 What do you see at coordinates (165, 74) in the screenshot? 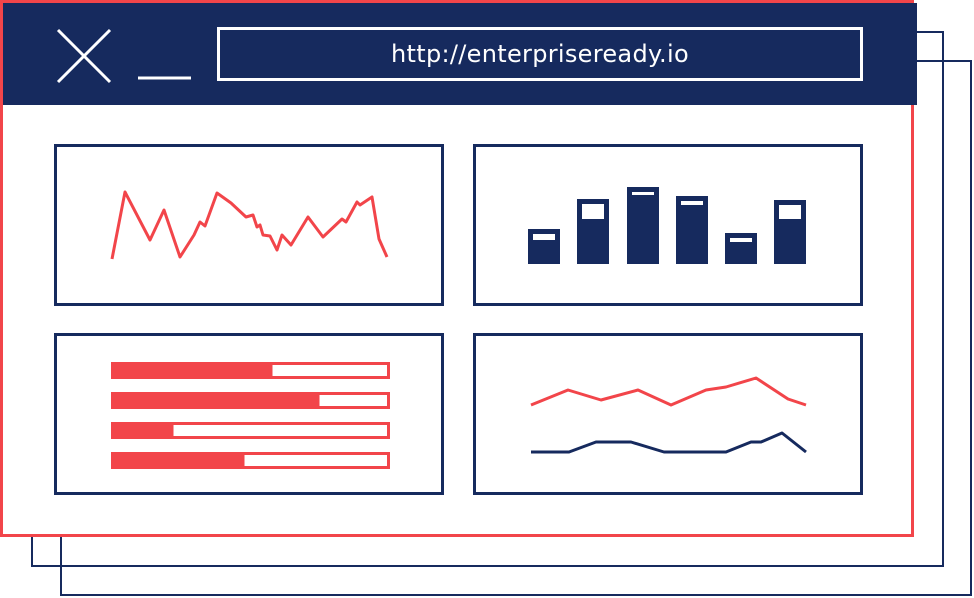
I see `minimize-icon` at bounding box center [165, 74].